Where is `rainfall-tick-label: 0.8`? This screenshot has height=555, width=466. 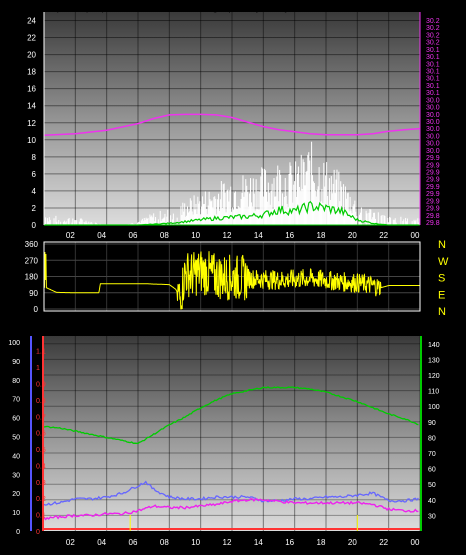 rainfall-tick-label: 0.8 is located at coordinates (41, 401).